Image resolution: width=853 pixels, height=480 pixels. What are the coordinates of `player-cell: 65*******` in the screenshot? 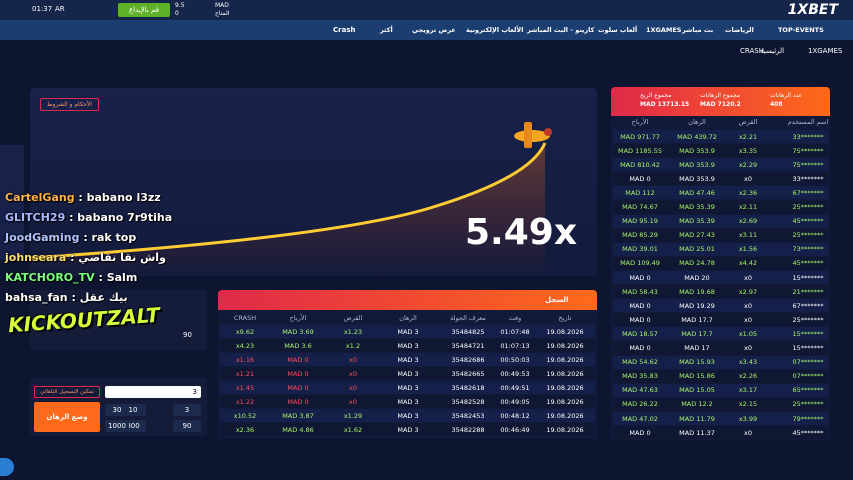 It's located at (808, 390).